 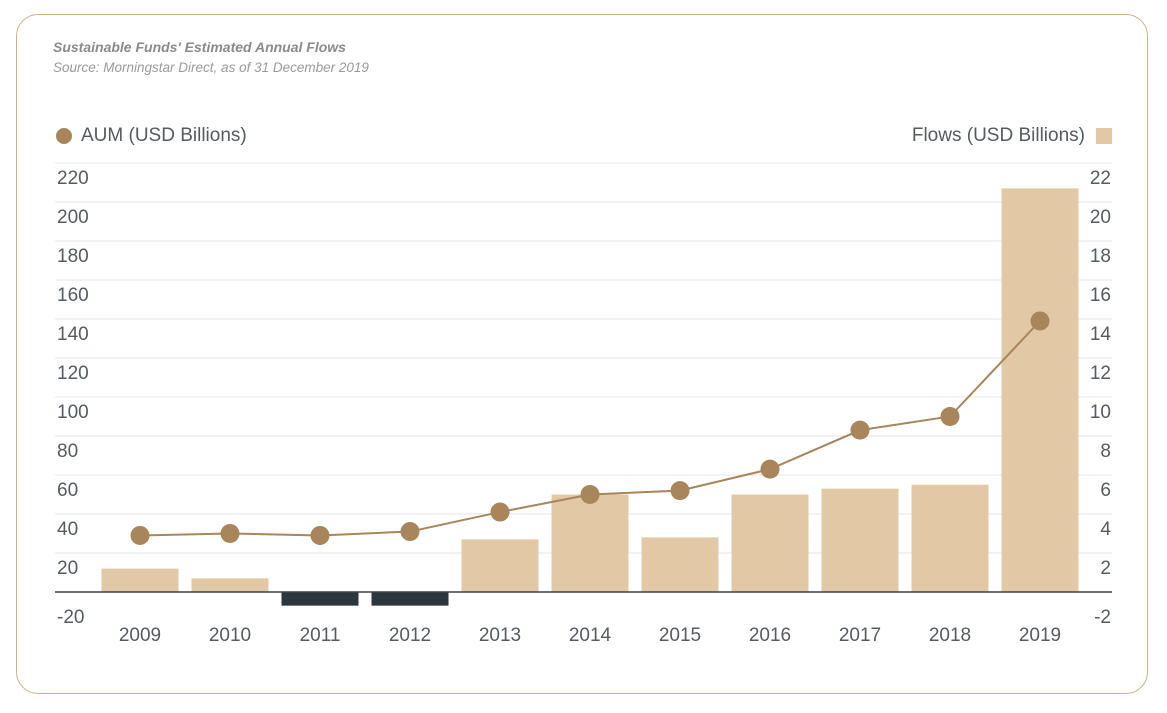 I want to click on left-axis-tick-label: 80, so click(x=67, y=451).